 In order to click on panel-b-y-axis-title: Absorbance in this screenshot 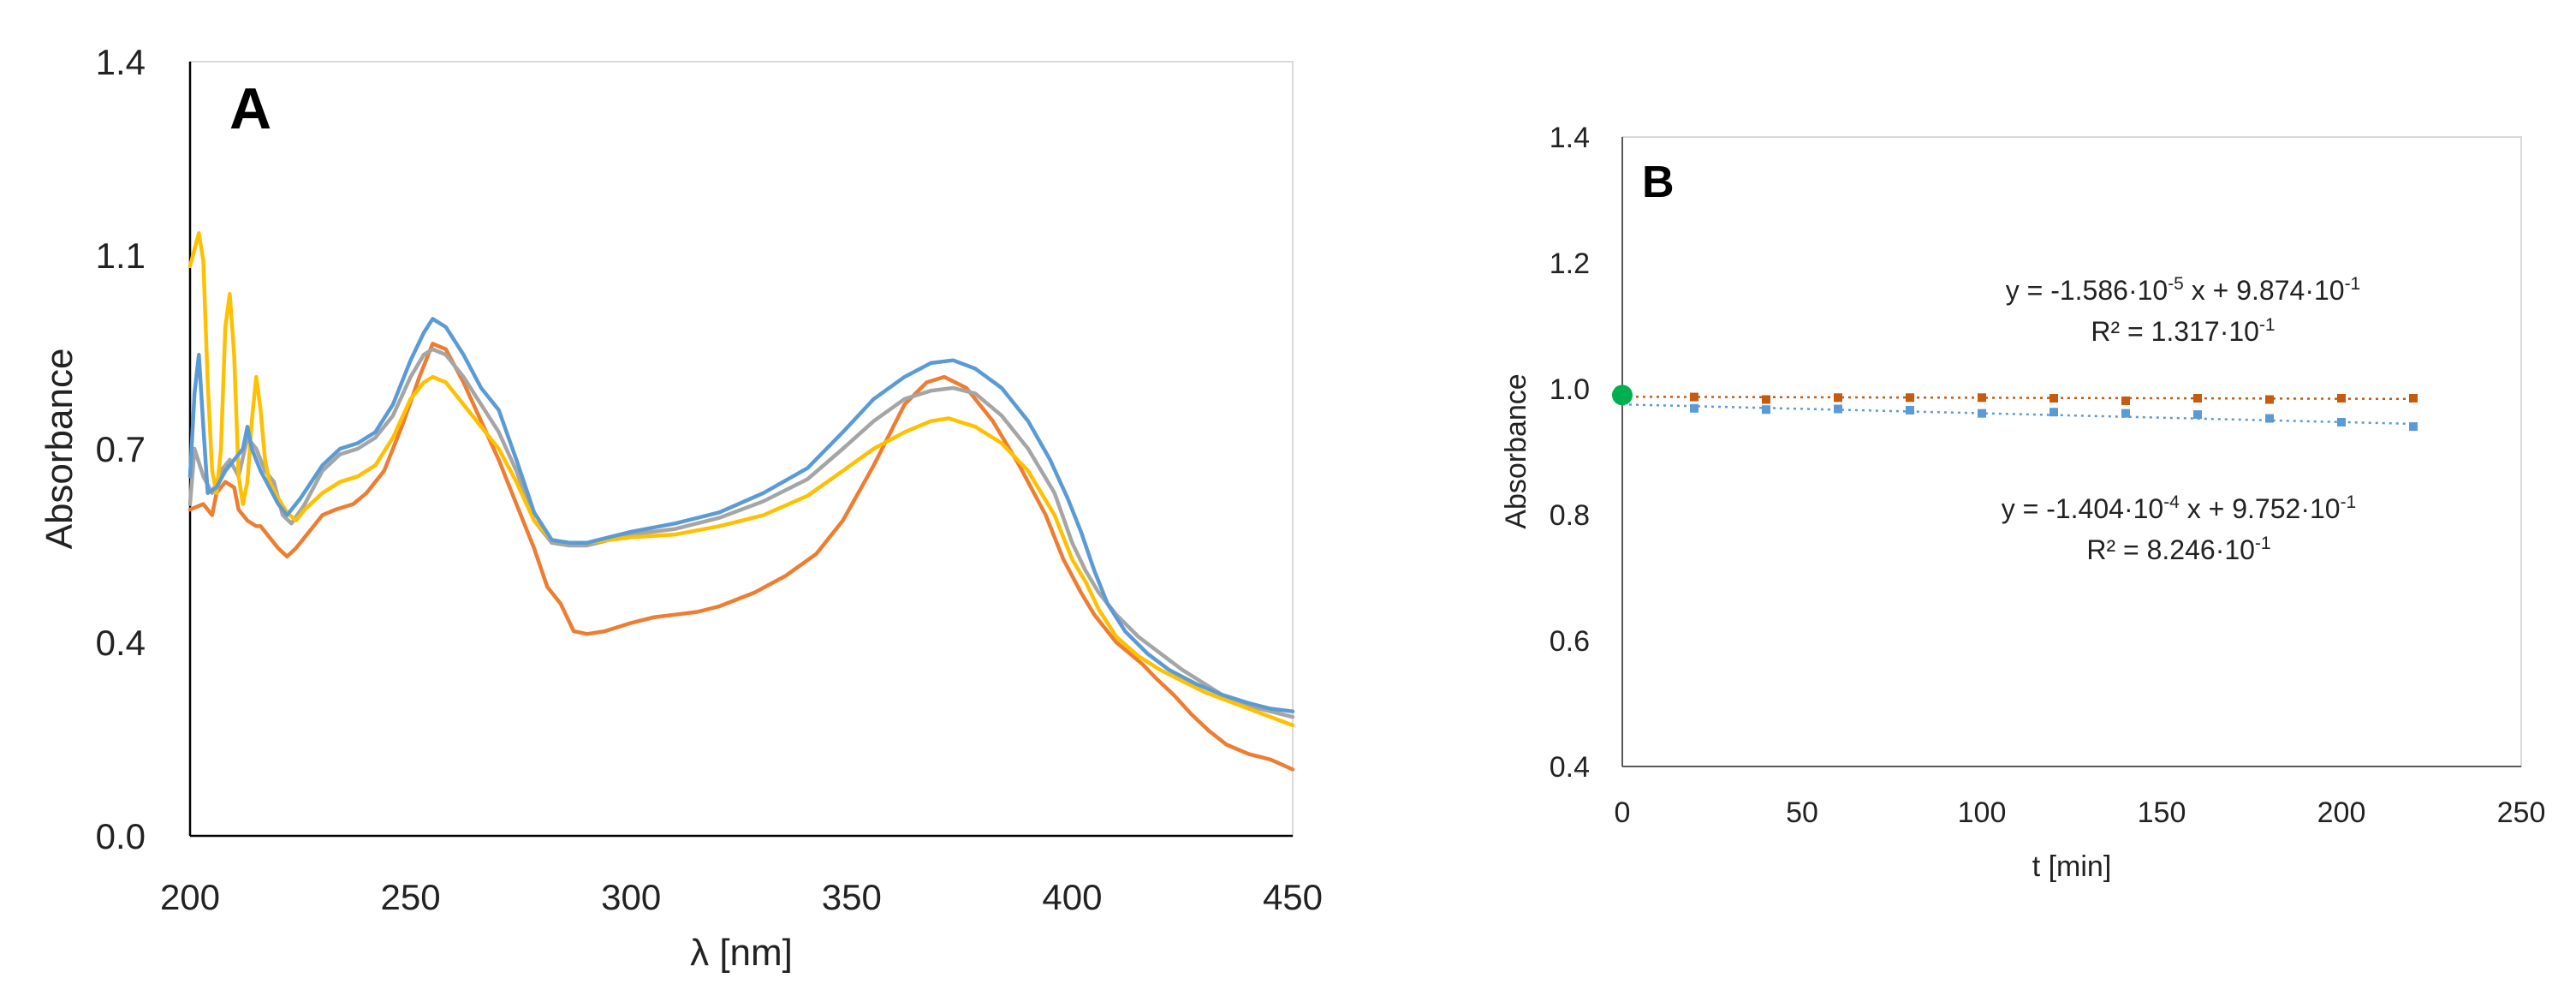, I will do `click(1516, 451)`.